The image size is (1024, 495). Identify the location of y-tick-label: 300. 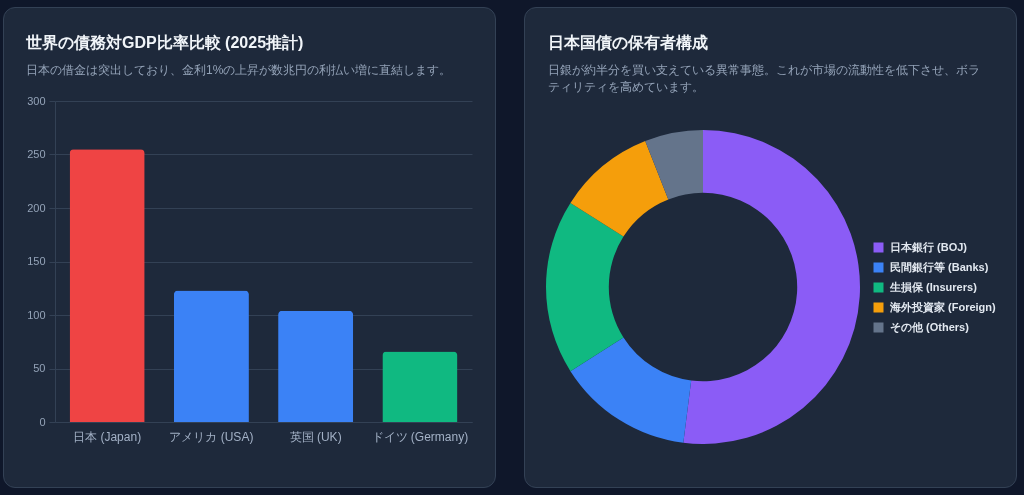
(36, 100).